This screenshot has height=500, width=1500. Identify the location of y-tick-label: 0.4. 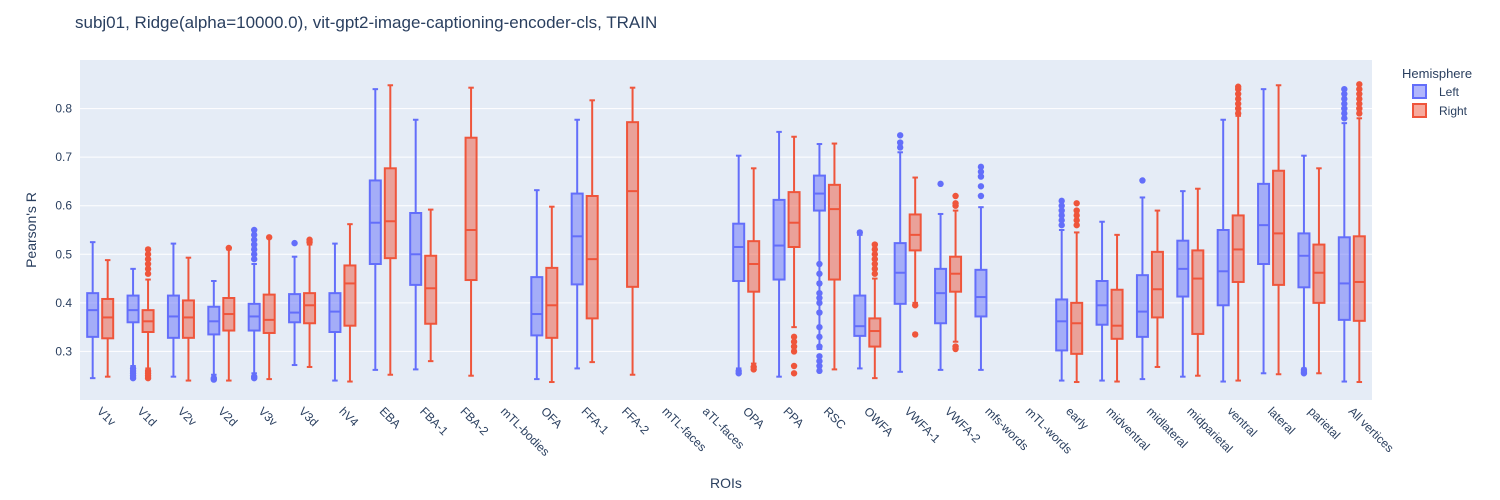
(63, 303).